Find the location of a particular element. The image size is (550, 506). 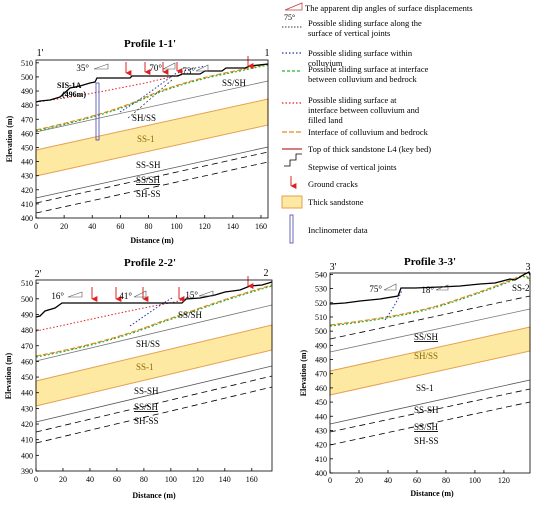

profile-2-title: Profile 2-2' is located at coordinates (150, 263).